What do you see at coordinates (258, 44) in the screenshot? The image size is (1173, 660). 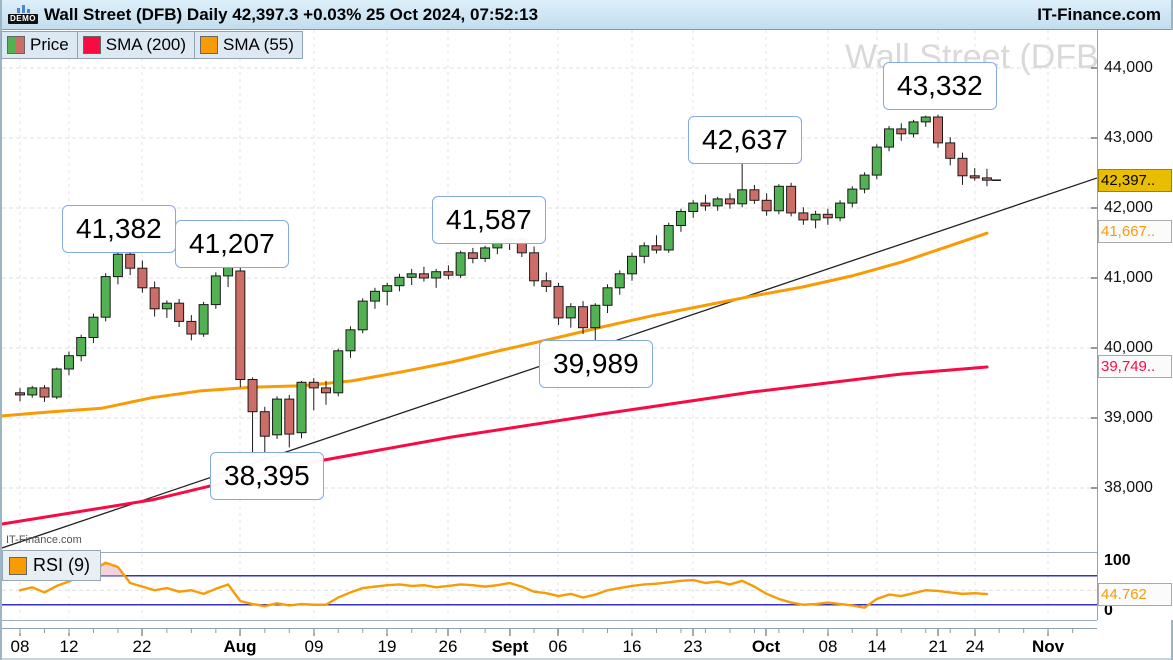 I see `legend-sma55-label: SMA (55)` at bounding box center [258, 44].